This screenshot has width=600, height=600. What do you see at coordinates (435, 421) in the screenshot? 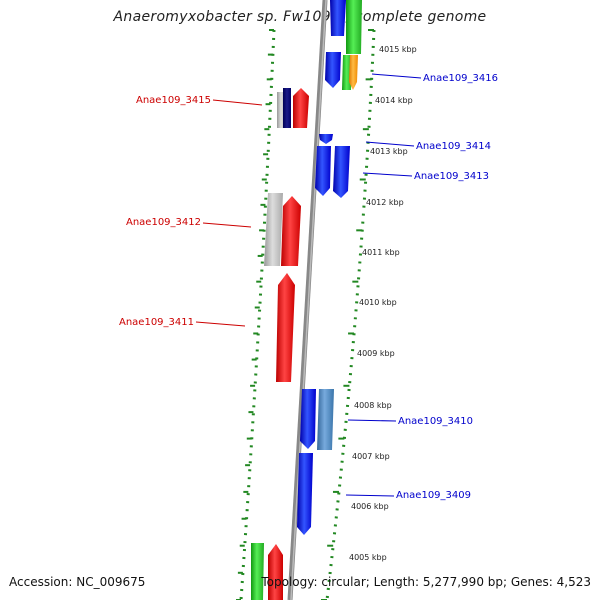
I see `gene-label-3410: Anae109_3410` at bounding box center [435, 421].